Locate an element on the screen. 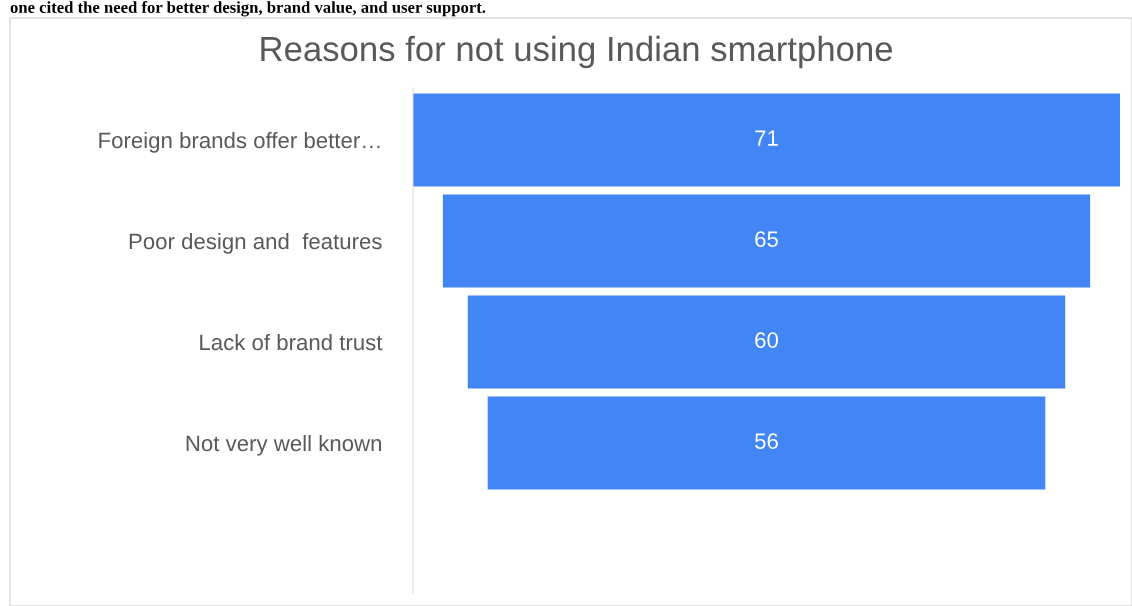 Image resolution: width=1132 pixels, height=606 pixels. text: one cited the need for better design, brand value, and user support. is located at coordinates (248, 9).